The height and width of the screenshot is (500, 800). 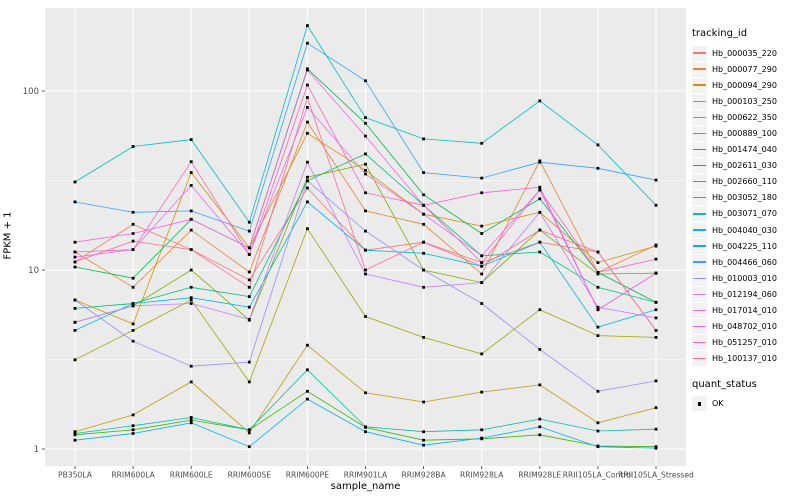 What do you see at coordinates (366, 475) in the screenshot?
I see `x-tick-label: RRIM901LA` at bounding box center [366, 475].